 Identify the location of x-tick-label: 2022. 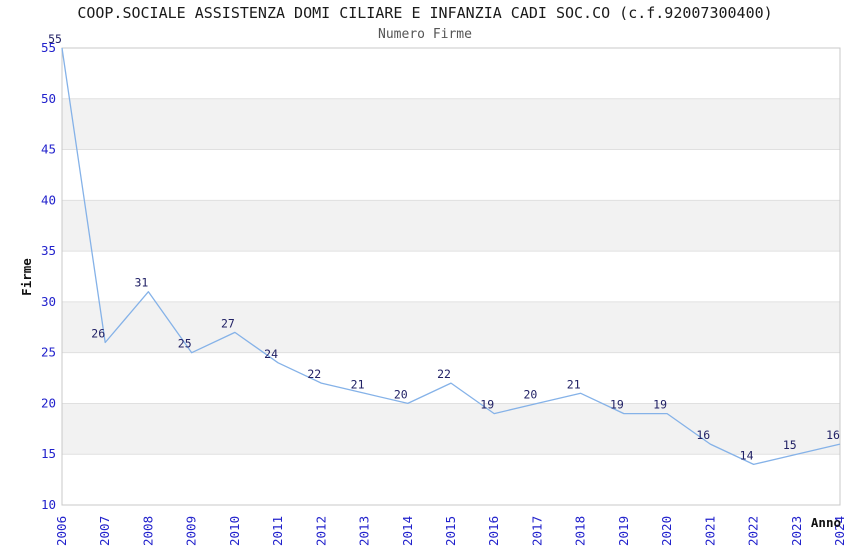
(753, 531).